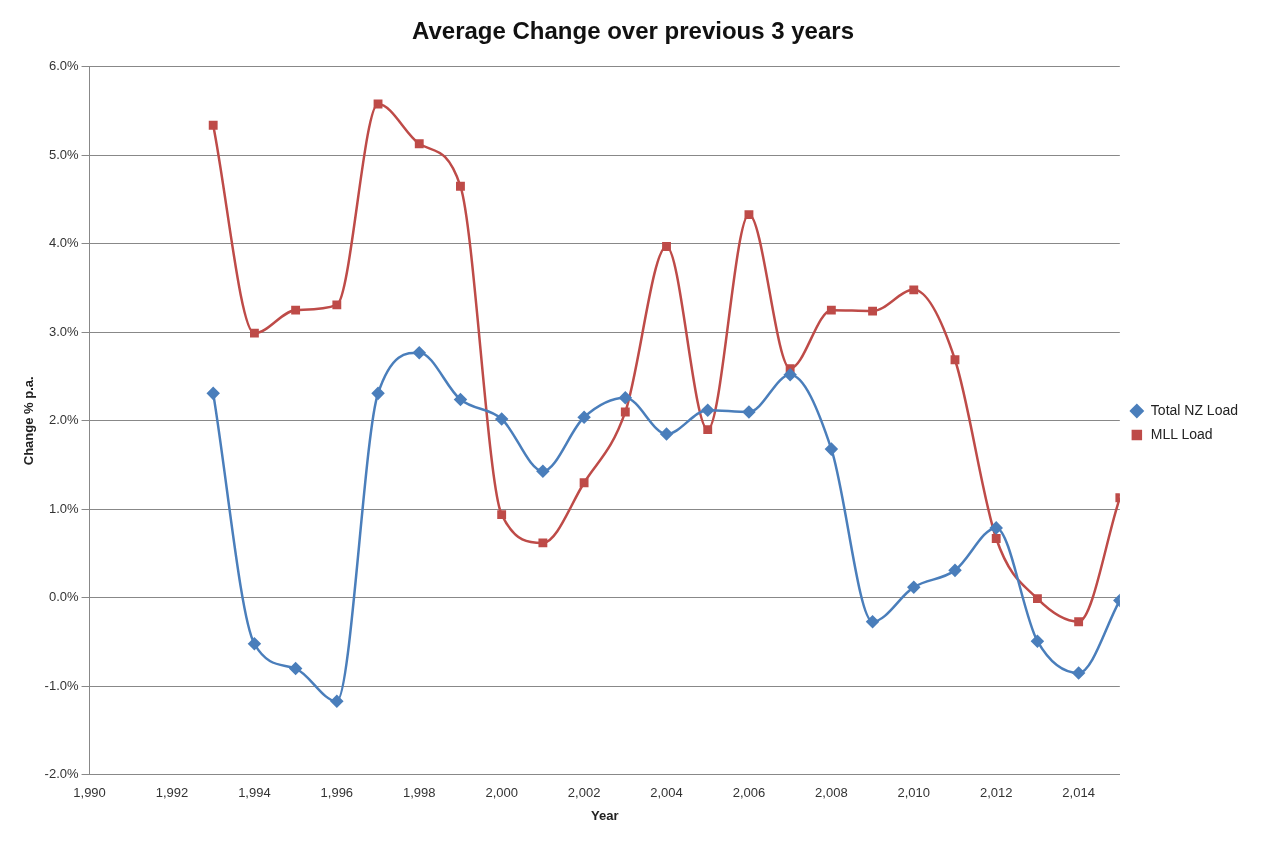 The height and width of the screenshot is (845, 1273). What do you see at coordinates (996, 793) in the screenshot?
I see `x-tick-label: 2,012` at bounding box center [996, 793].